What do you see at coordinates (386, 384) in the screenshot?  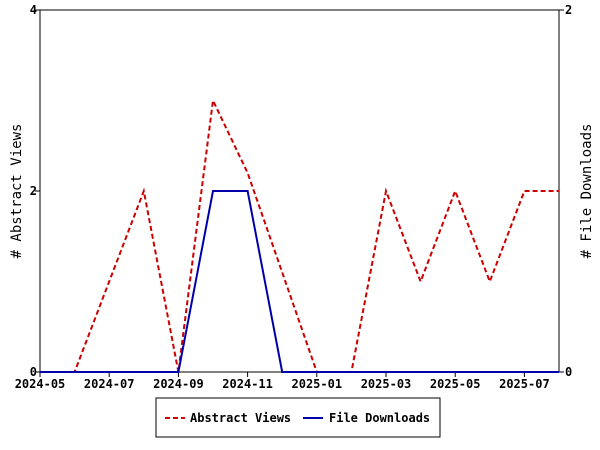 I see `x-tick-label: 2025-03` at bounding box center [386, 384].